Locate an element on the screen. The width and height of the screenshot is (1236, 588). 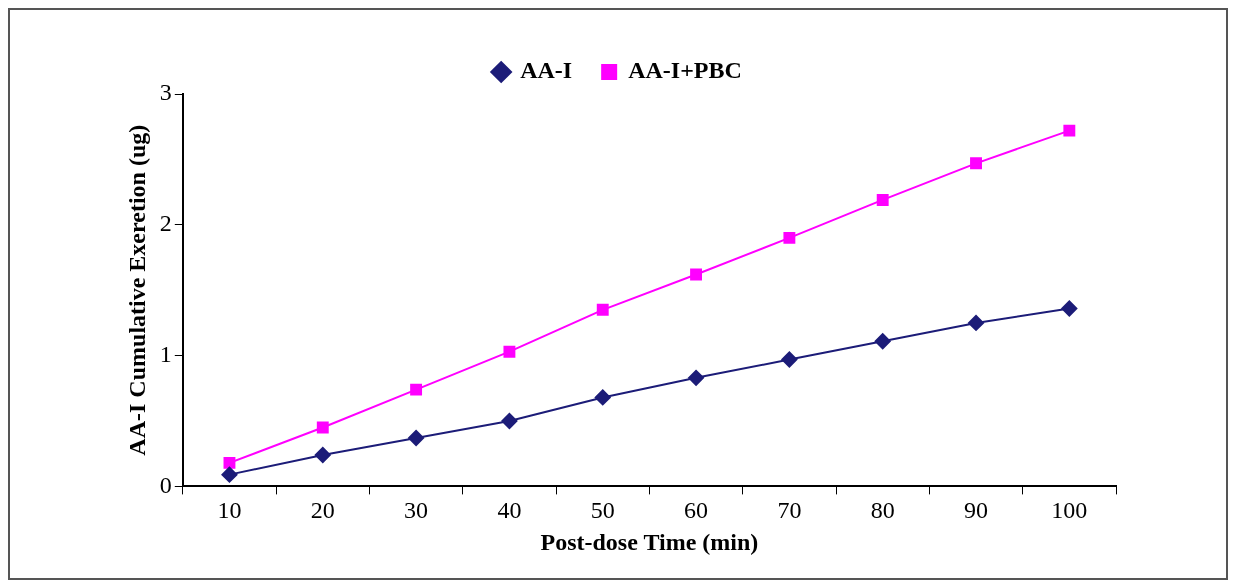
x-tick-label: 40 is located at coordinates (509, 510).